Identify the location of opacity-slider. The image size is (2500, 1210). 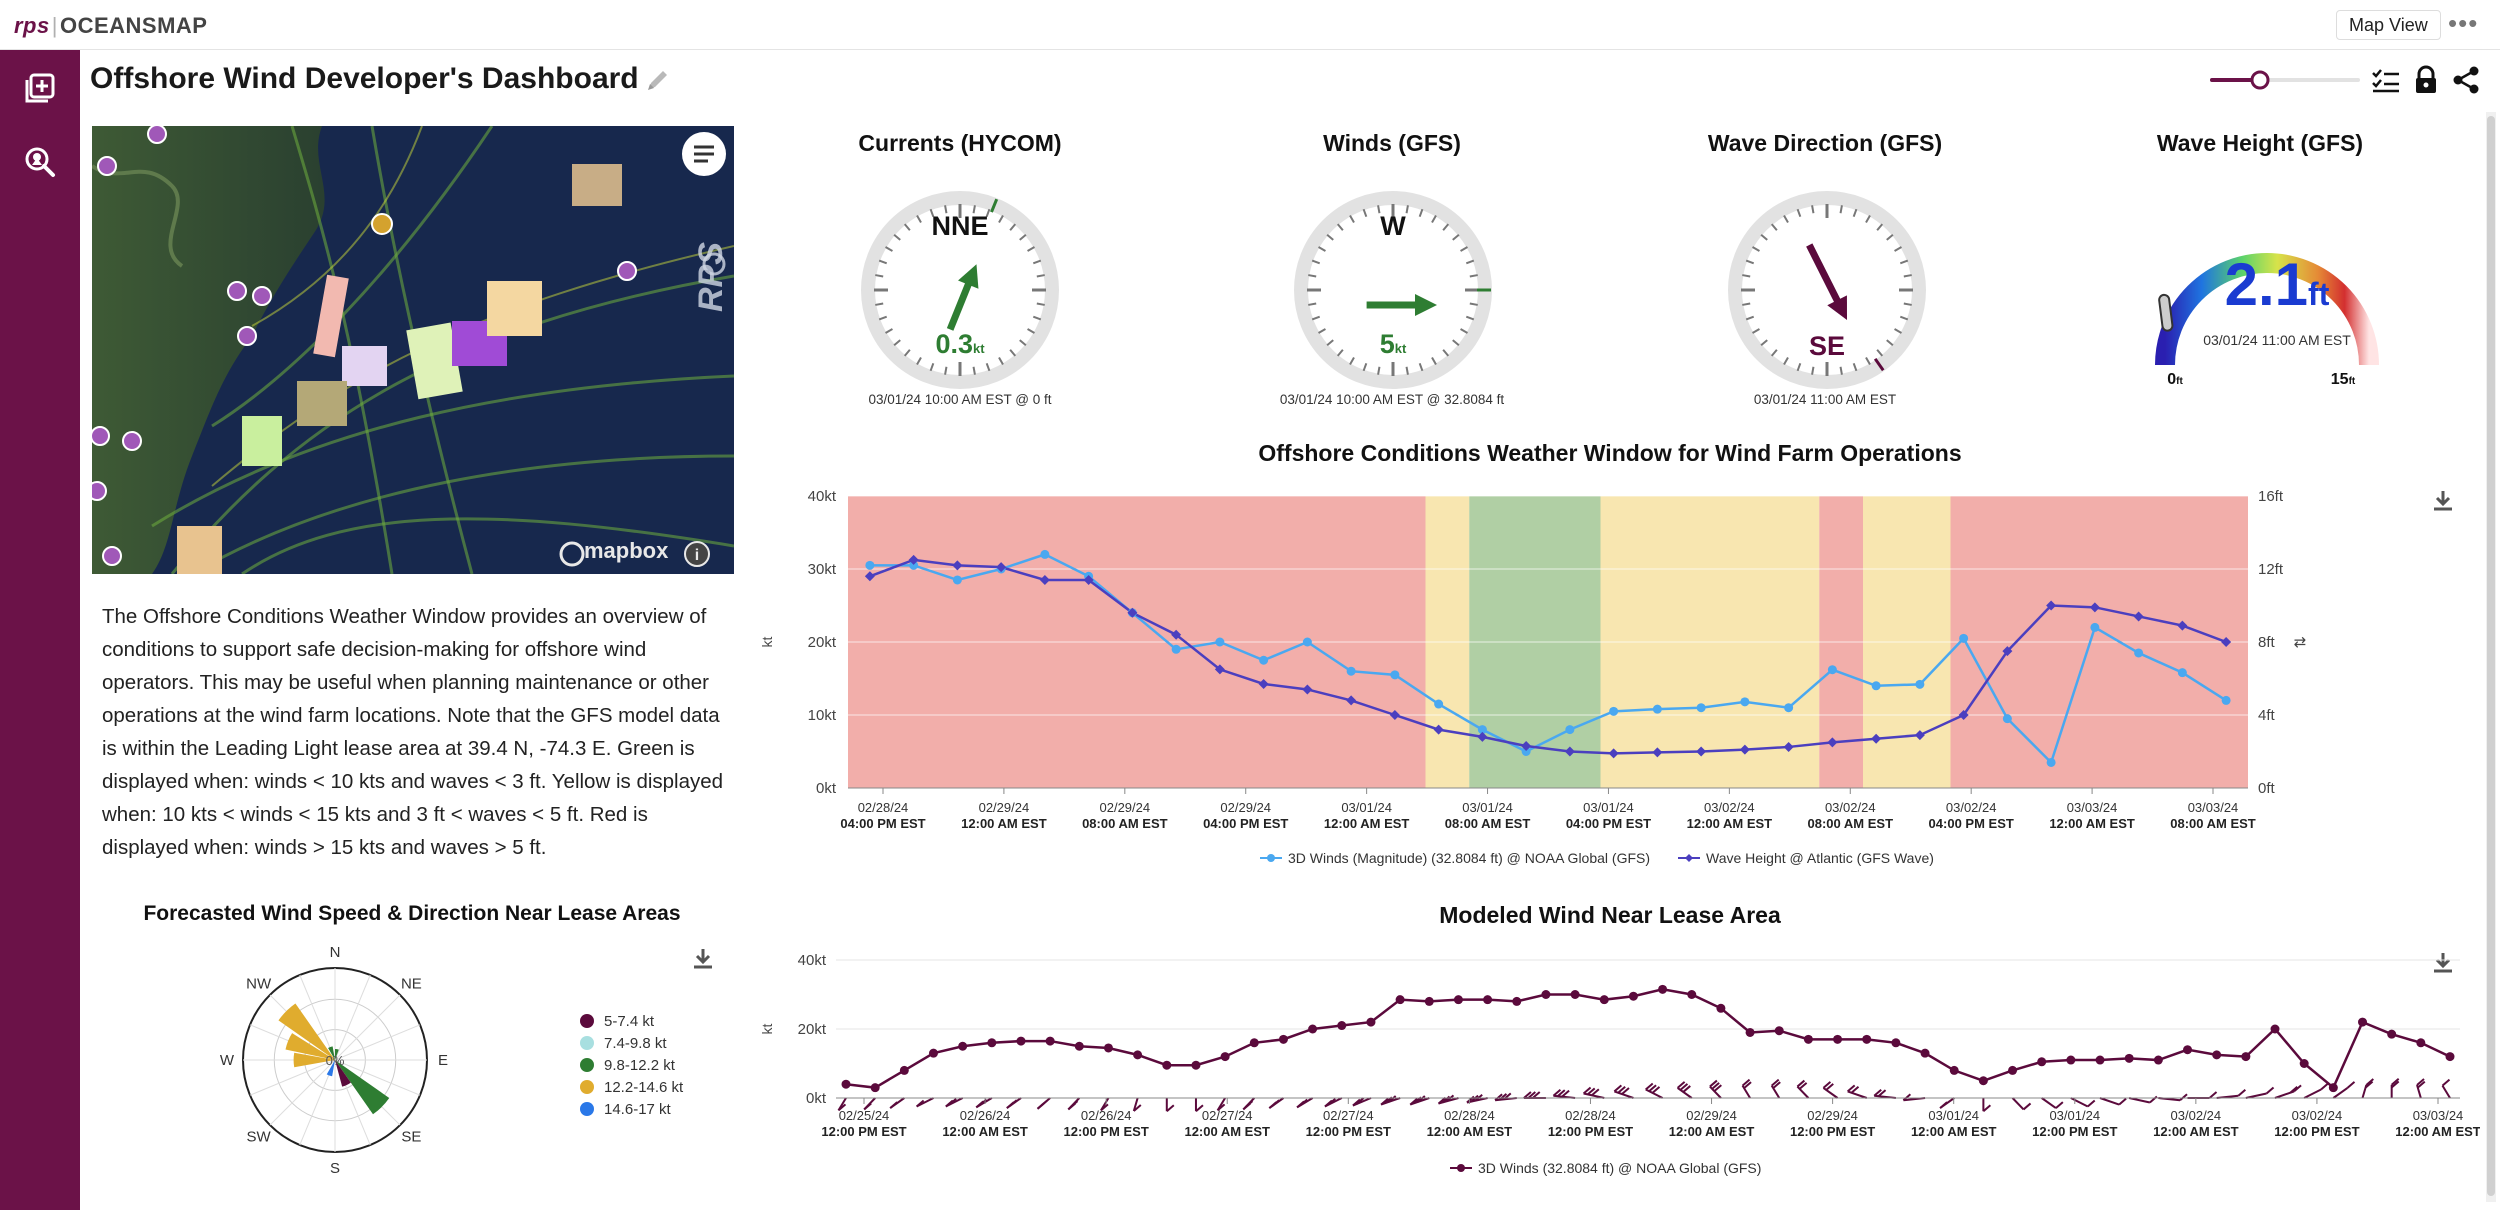
(2285, 80).